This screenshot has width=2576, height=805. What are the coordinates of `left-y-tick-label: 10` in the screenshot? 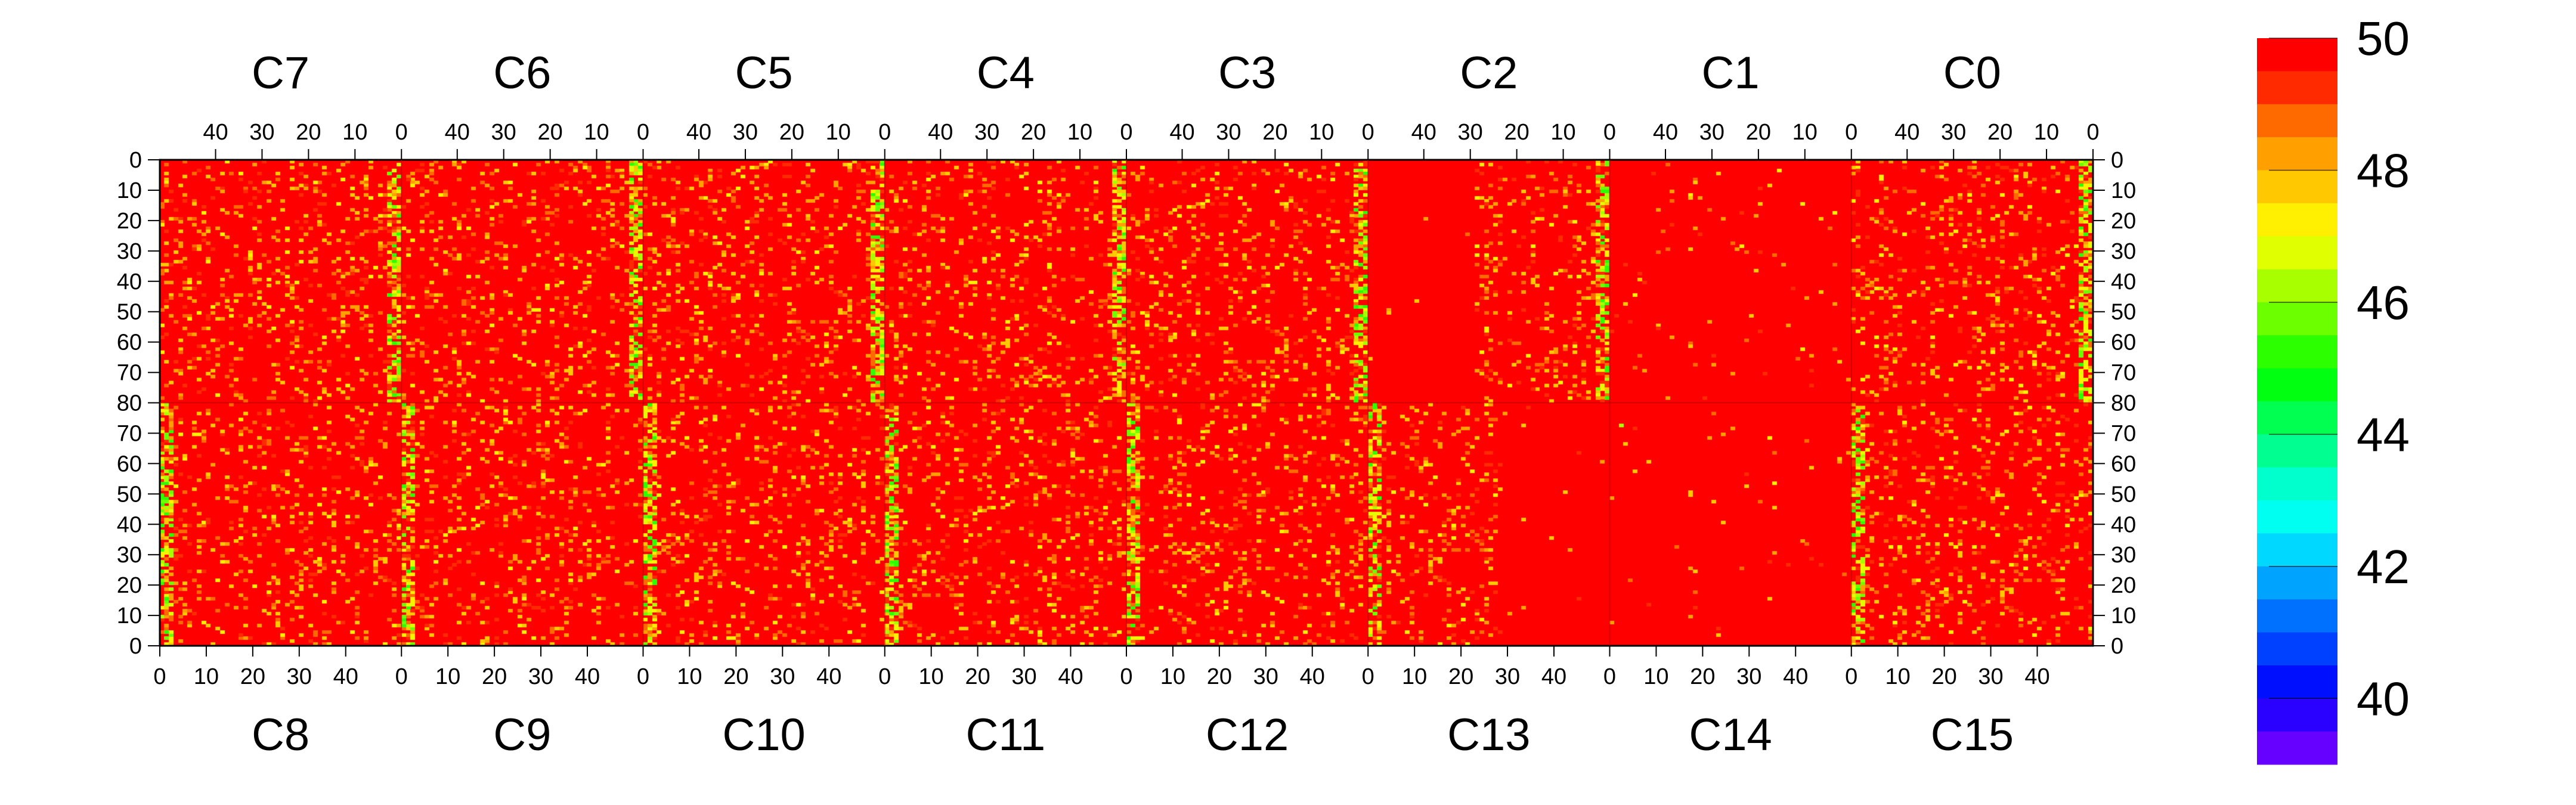 It's located at (130, 191).